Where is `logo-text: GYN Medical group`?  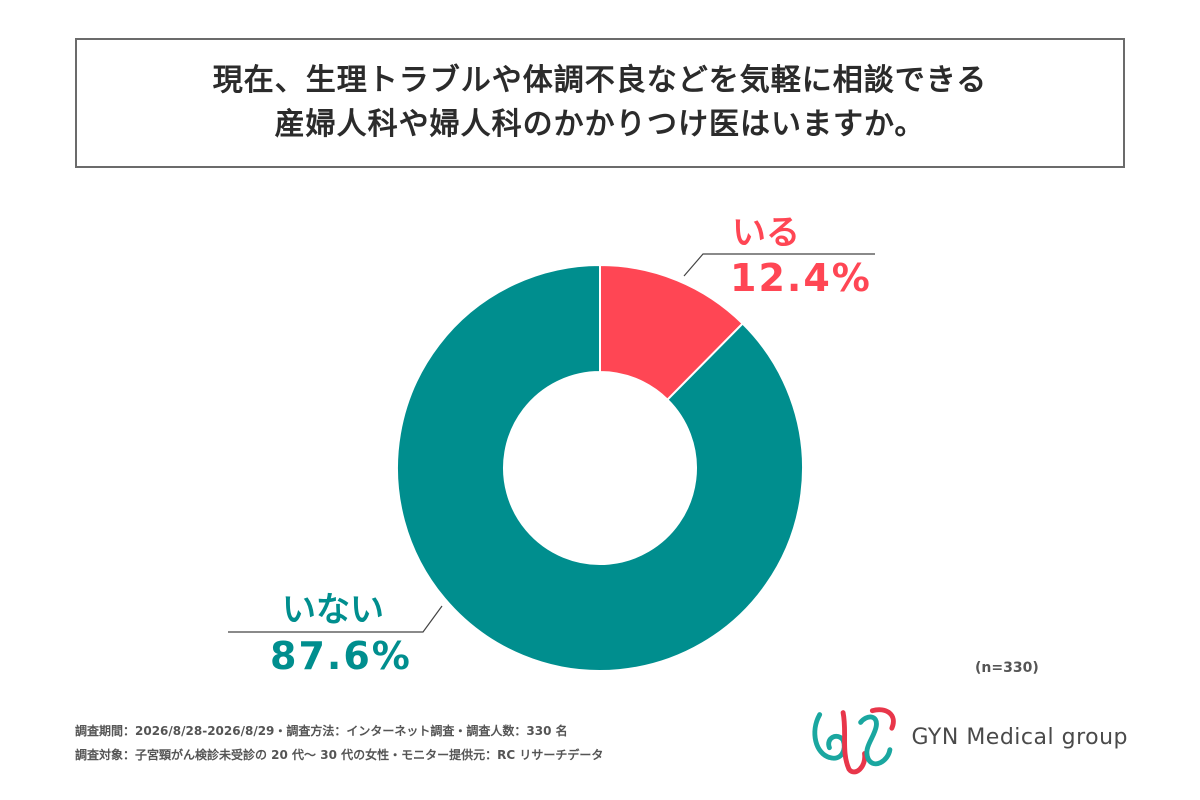 logo-text: GYN Medical group is located at coordinates (1019, 737).